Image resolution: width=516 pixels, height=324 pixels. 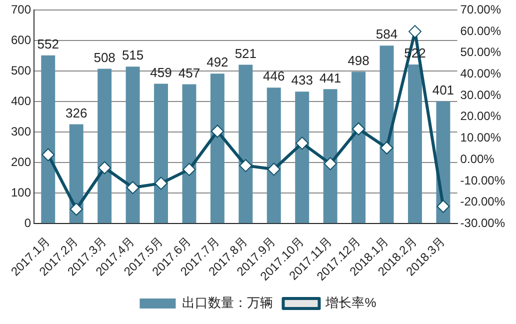 I want to click on y2-tick-label: 60.00%, so click(x=481, y=31).